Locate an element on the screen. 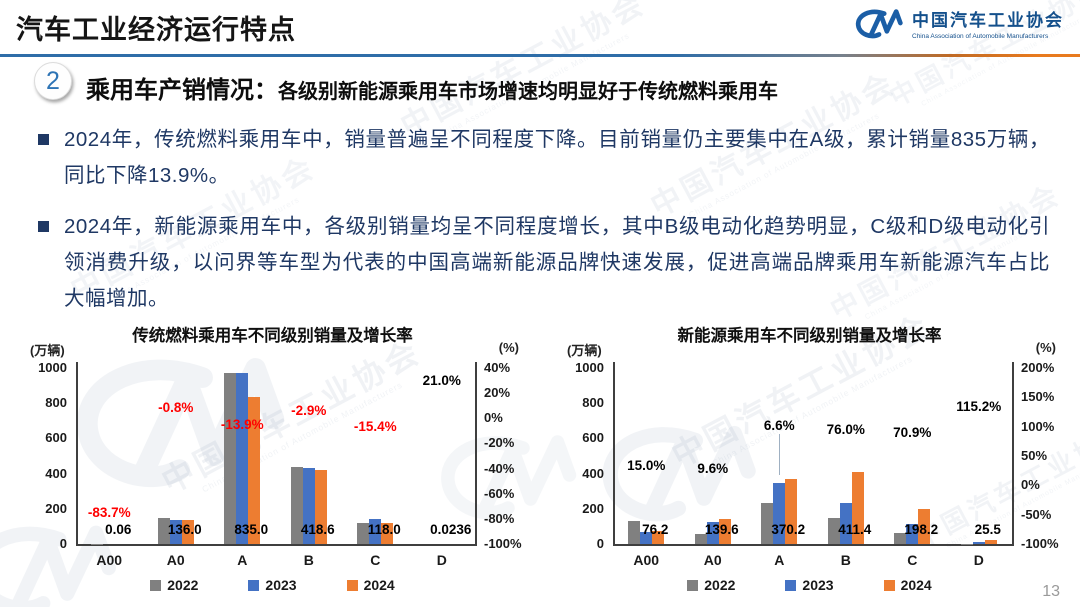  bar-2023-D is located at coordinates (978, 542).